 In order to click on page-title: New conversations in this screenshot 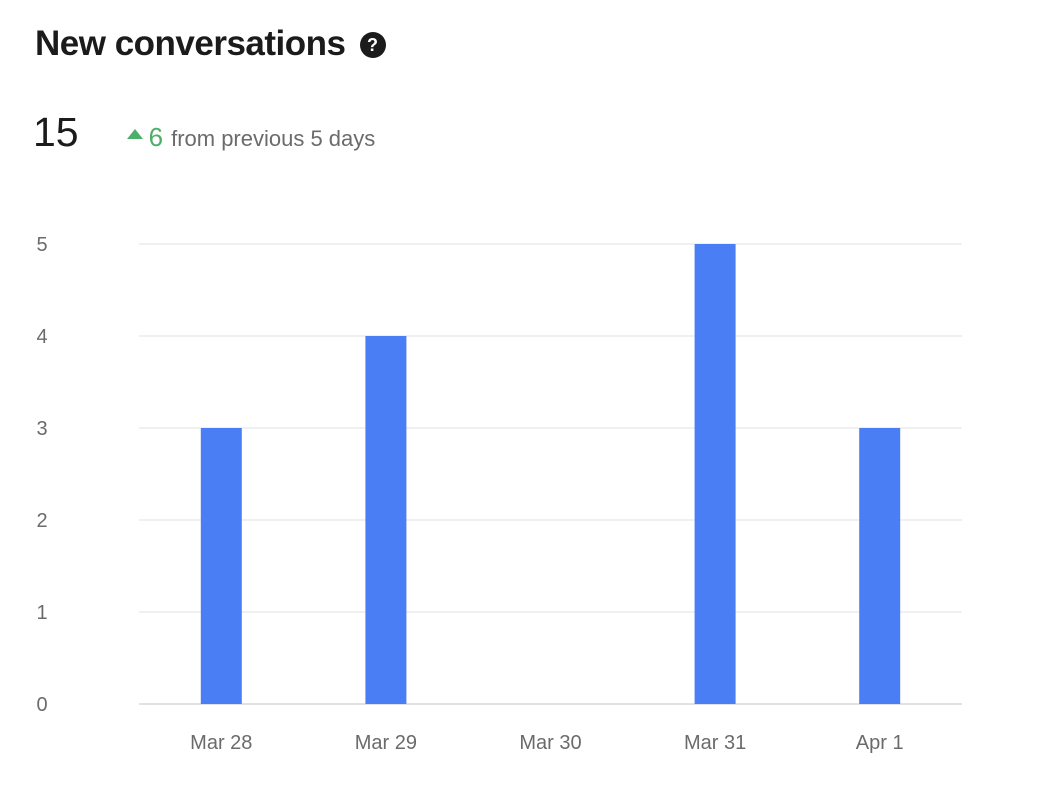, I will do `click(190, 43)`.